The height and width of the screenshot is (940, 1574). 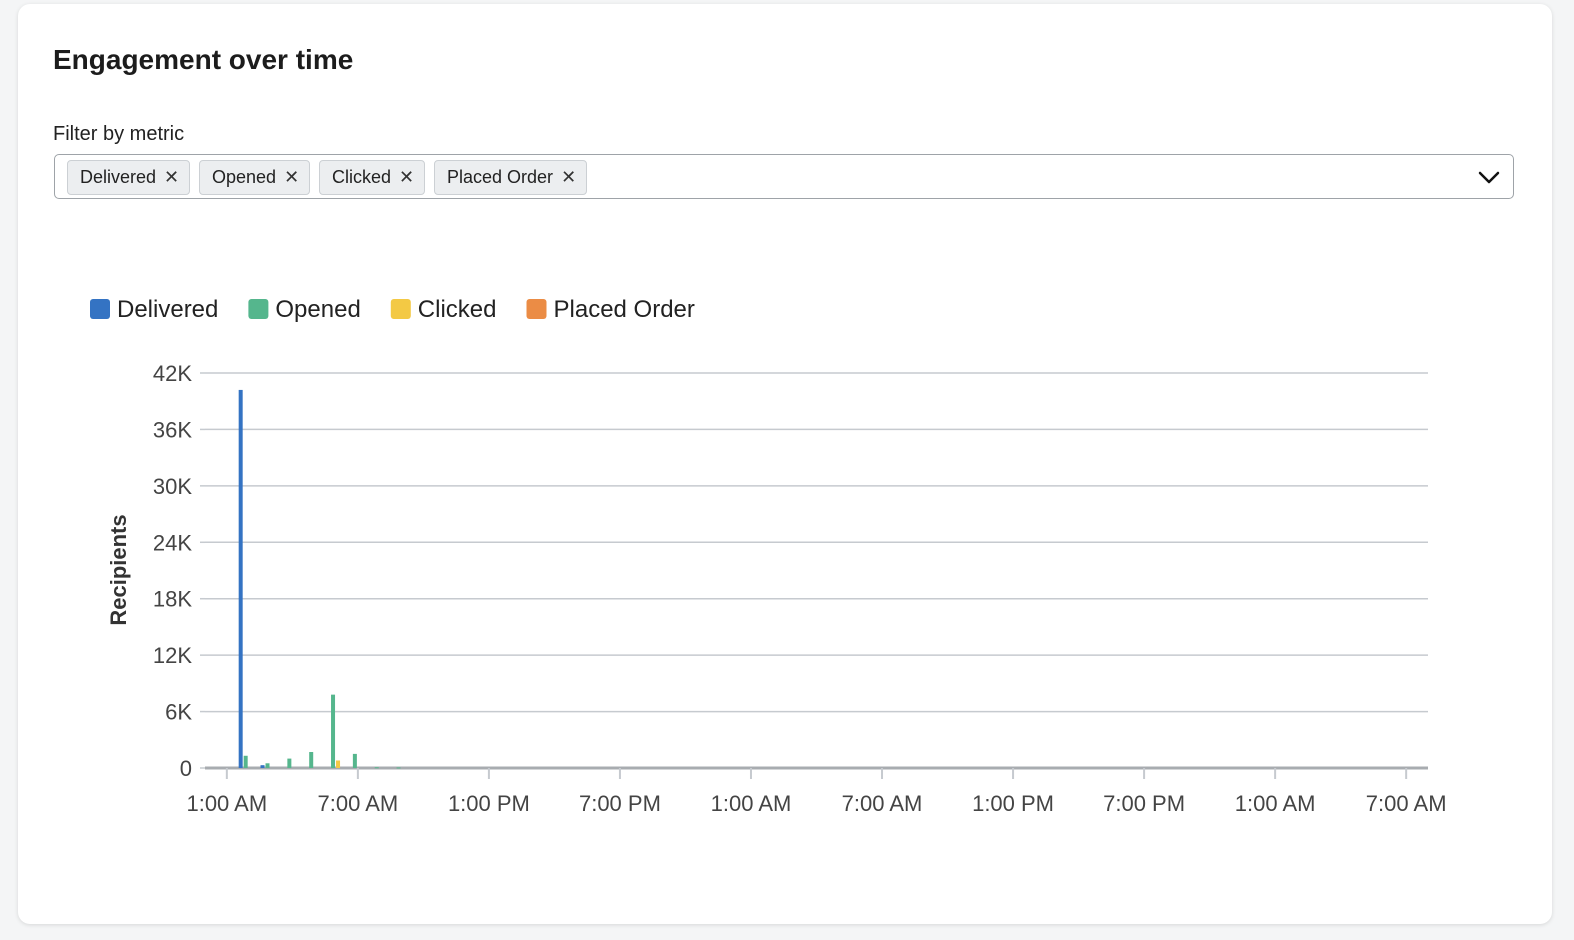 I want to click on chip-label: Placed Order, so click(x=500, y=177).